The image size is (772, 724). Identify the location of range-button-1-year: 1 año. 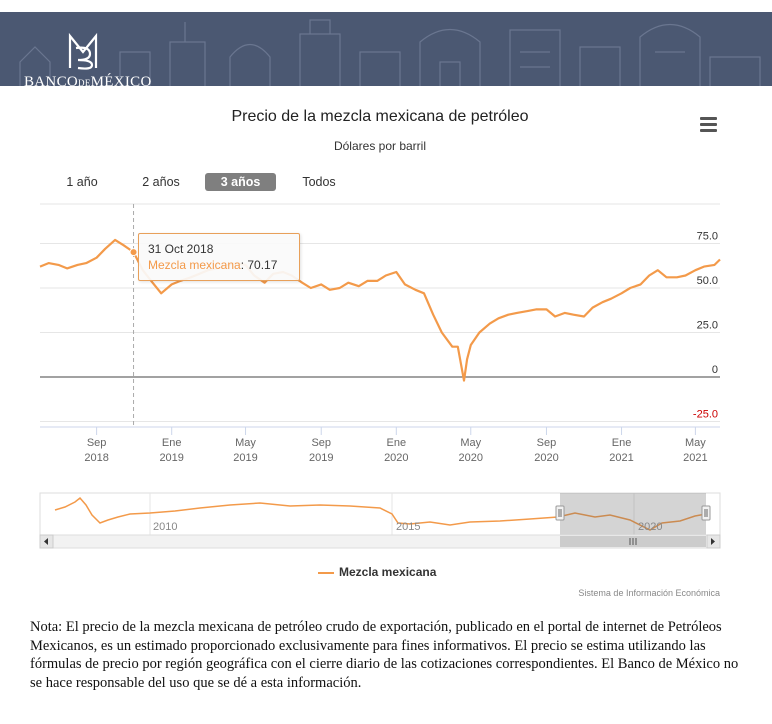
(82, 182).